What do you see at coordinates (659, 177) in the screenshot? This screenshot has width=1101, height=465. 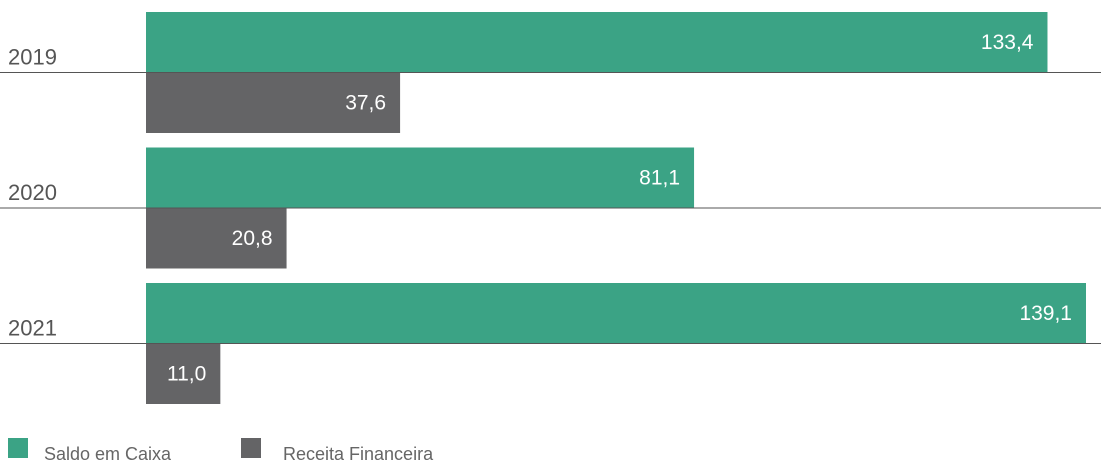 I see `value-label: 81,1` at bounding box center [659, 177].